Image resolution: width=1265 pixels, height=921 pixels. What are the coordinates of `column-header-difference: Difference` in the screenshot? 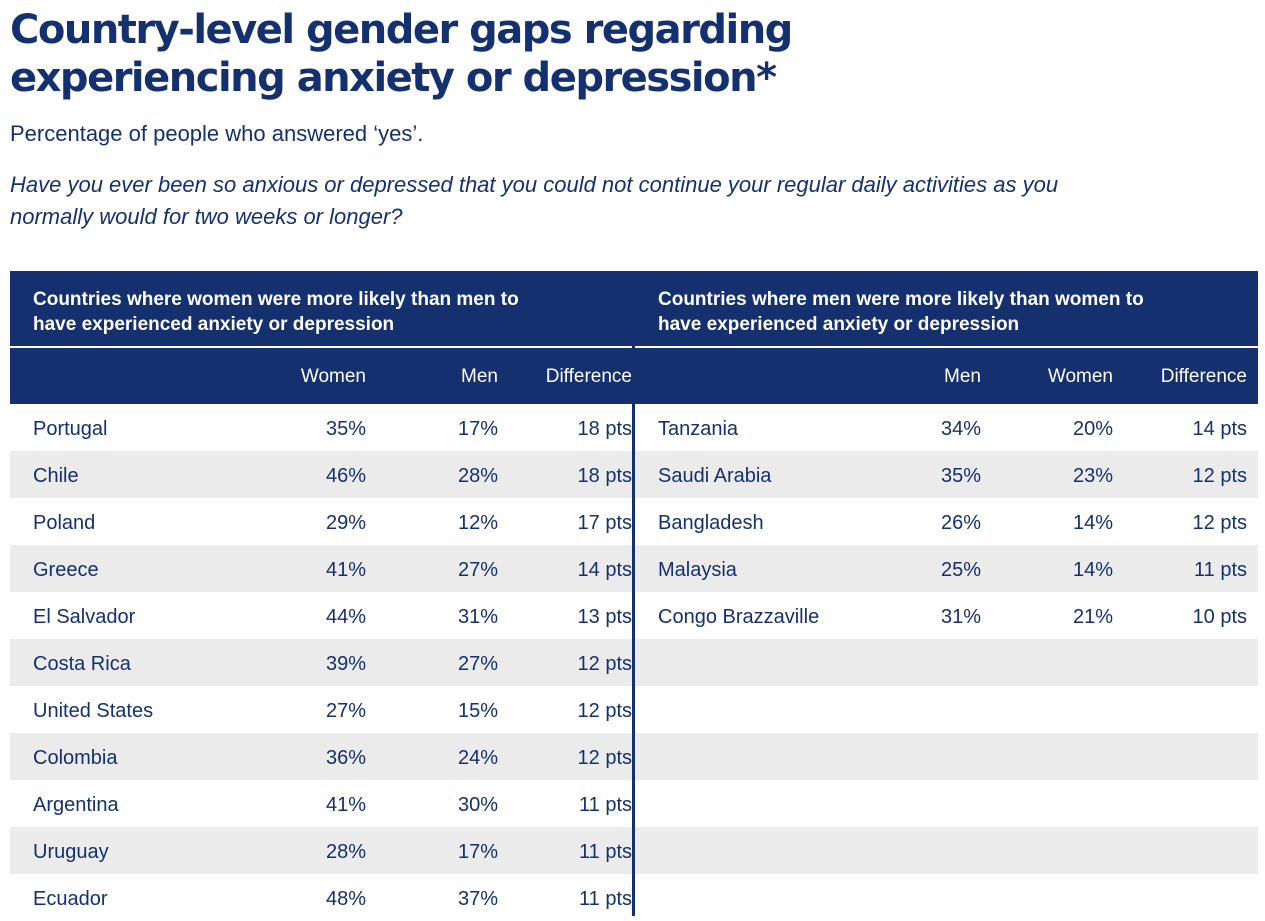 It's located at (1203, 376).